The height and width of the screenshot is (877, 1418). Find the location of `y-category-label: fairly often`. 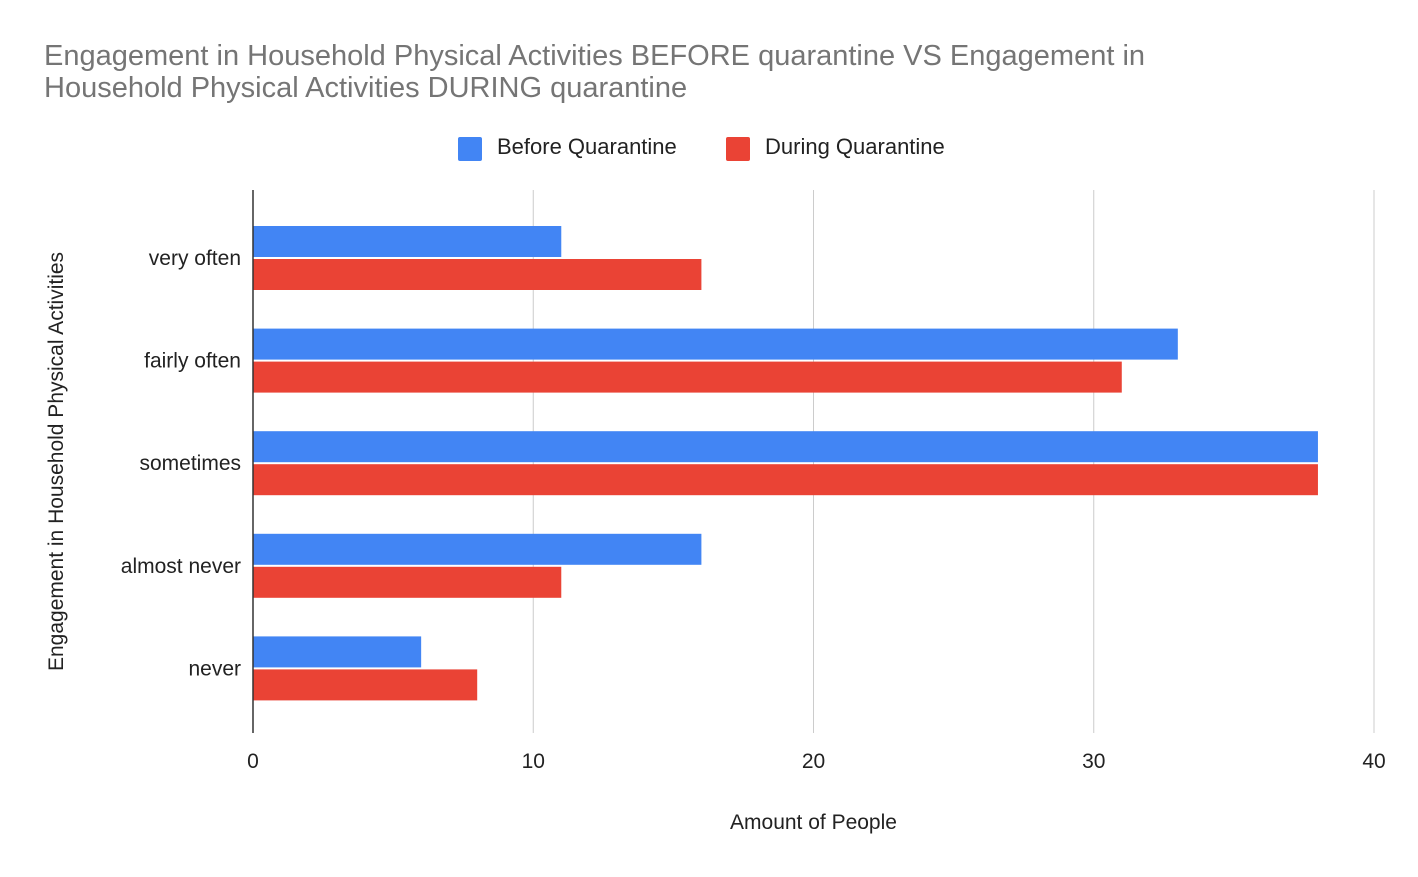

y-category-label: fairly often is located at coordinates (192, 361).